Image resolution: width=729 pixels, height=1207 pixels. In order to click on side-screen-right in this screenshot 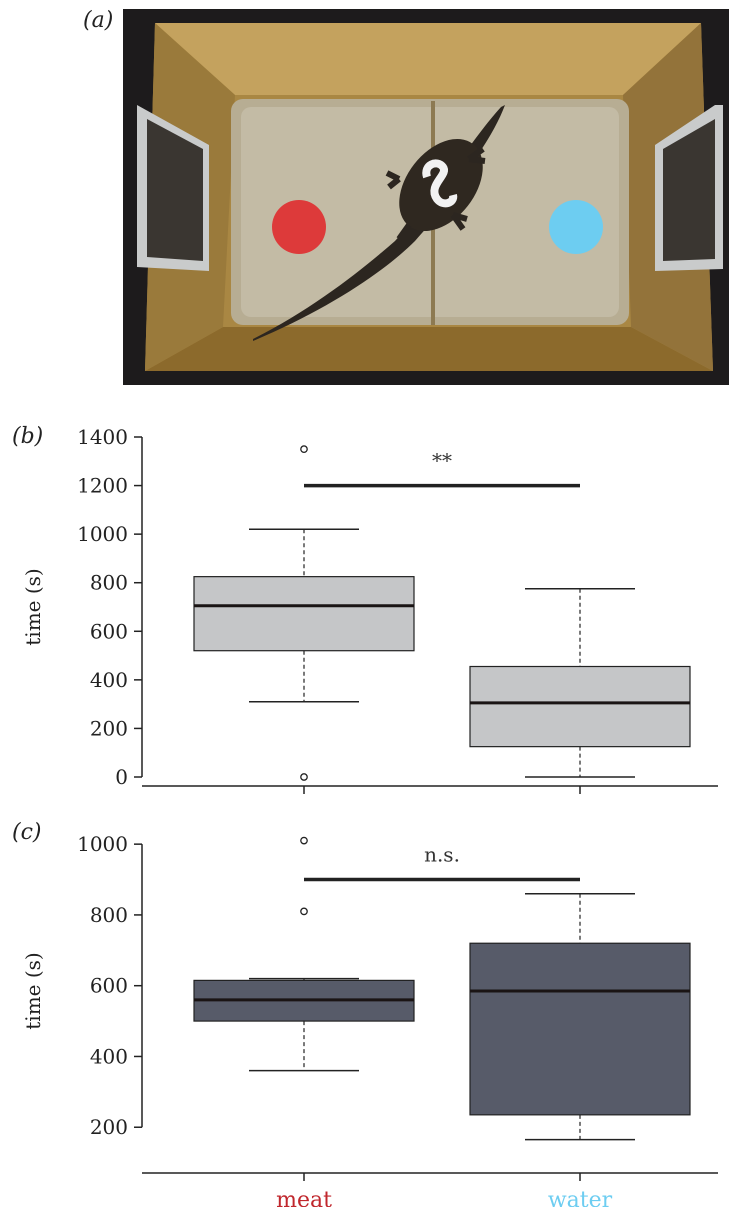, I will do `click(689, 188)`.